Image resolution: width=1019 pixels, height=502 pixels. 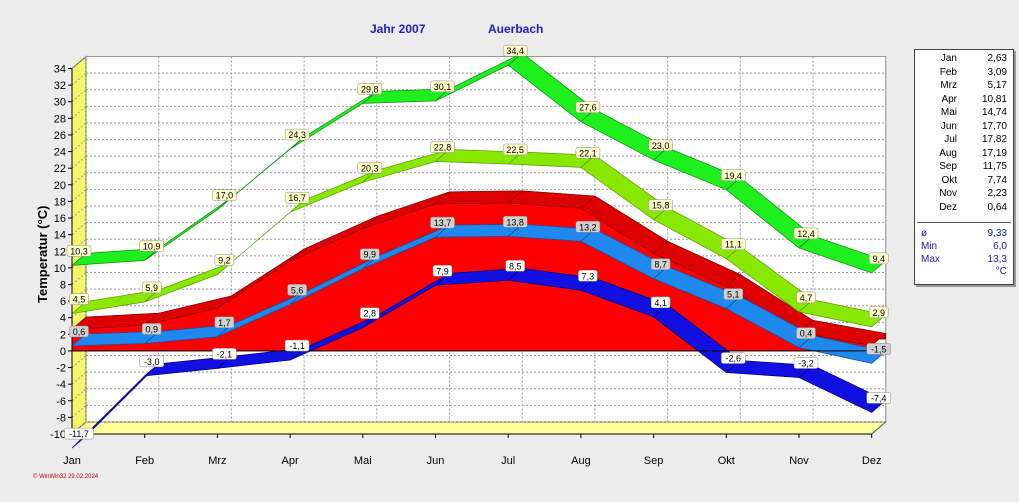 What do you see at coordinates (997, 72) in the screenshot?
I see `mean-row-value: 3,09` at bounding box center [997, 72].